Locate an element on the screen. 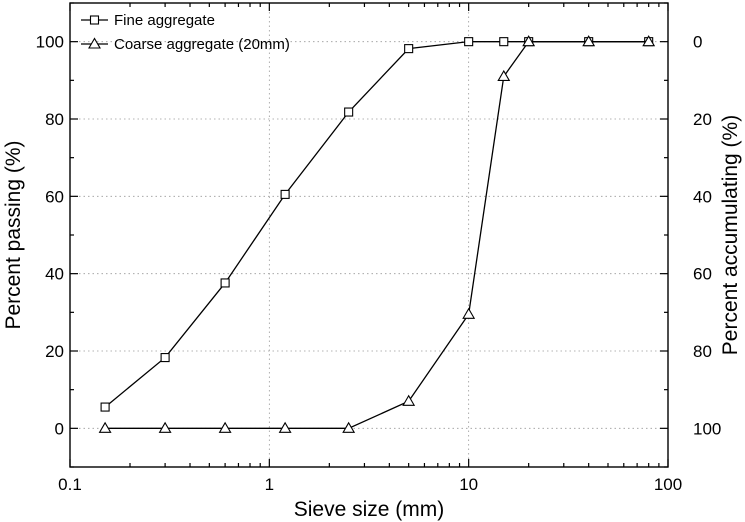 The image size is (745, 522). legend-item-coarse: Coarse aggregate (20mm) is located at coordinates (185, 44).